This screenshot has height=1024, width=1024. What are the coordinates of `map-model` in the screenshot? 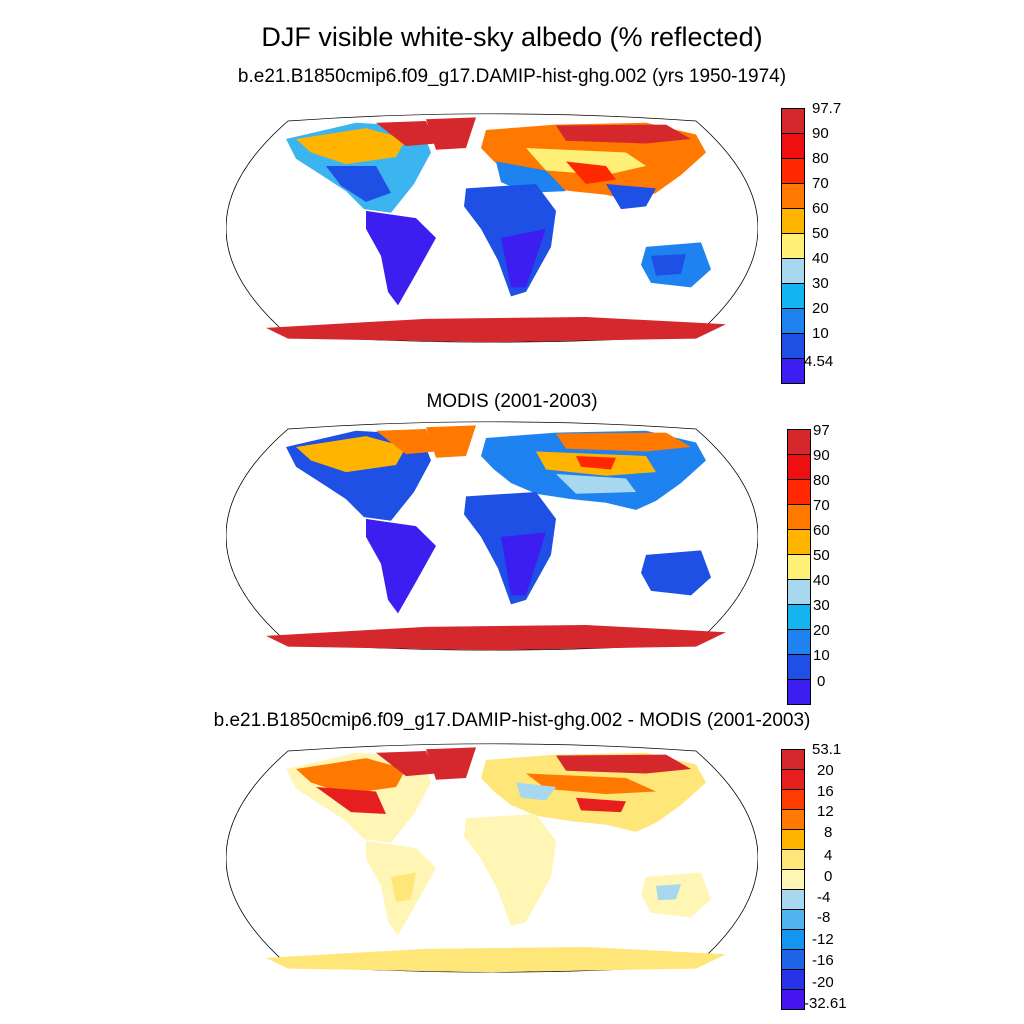 It's located at (492, 228).